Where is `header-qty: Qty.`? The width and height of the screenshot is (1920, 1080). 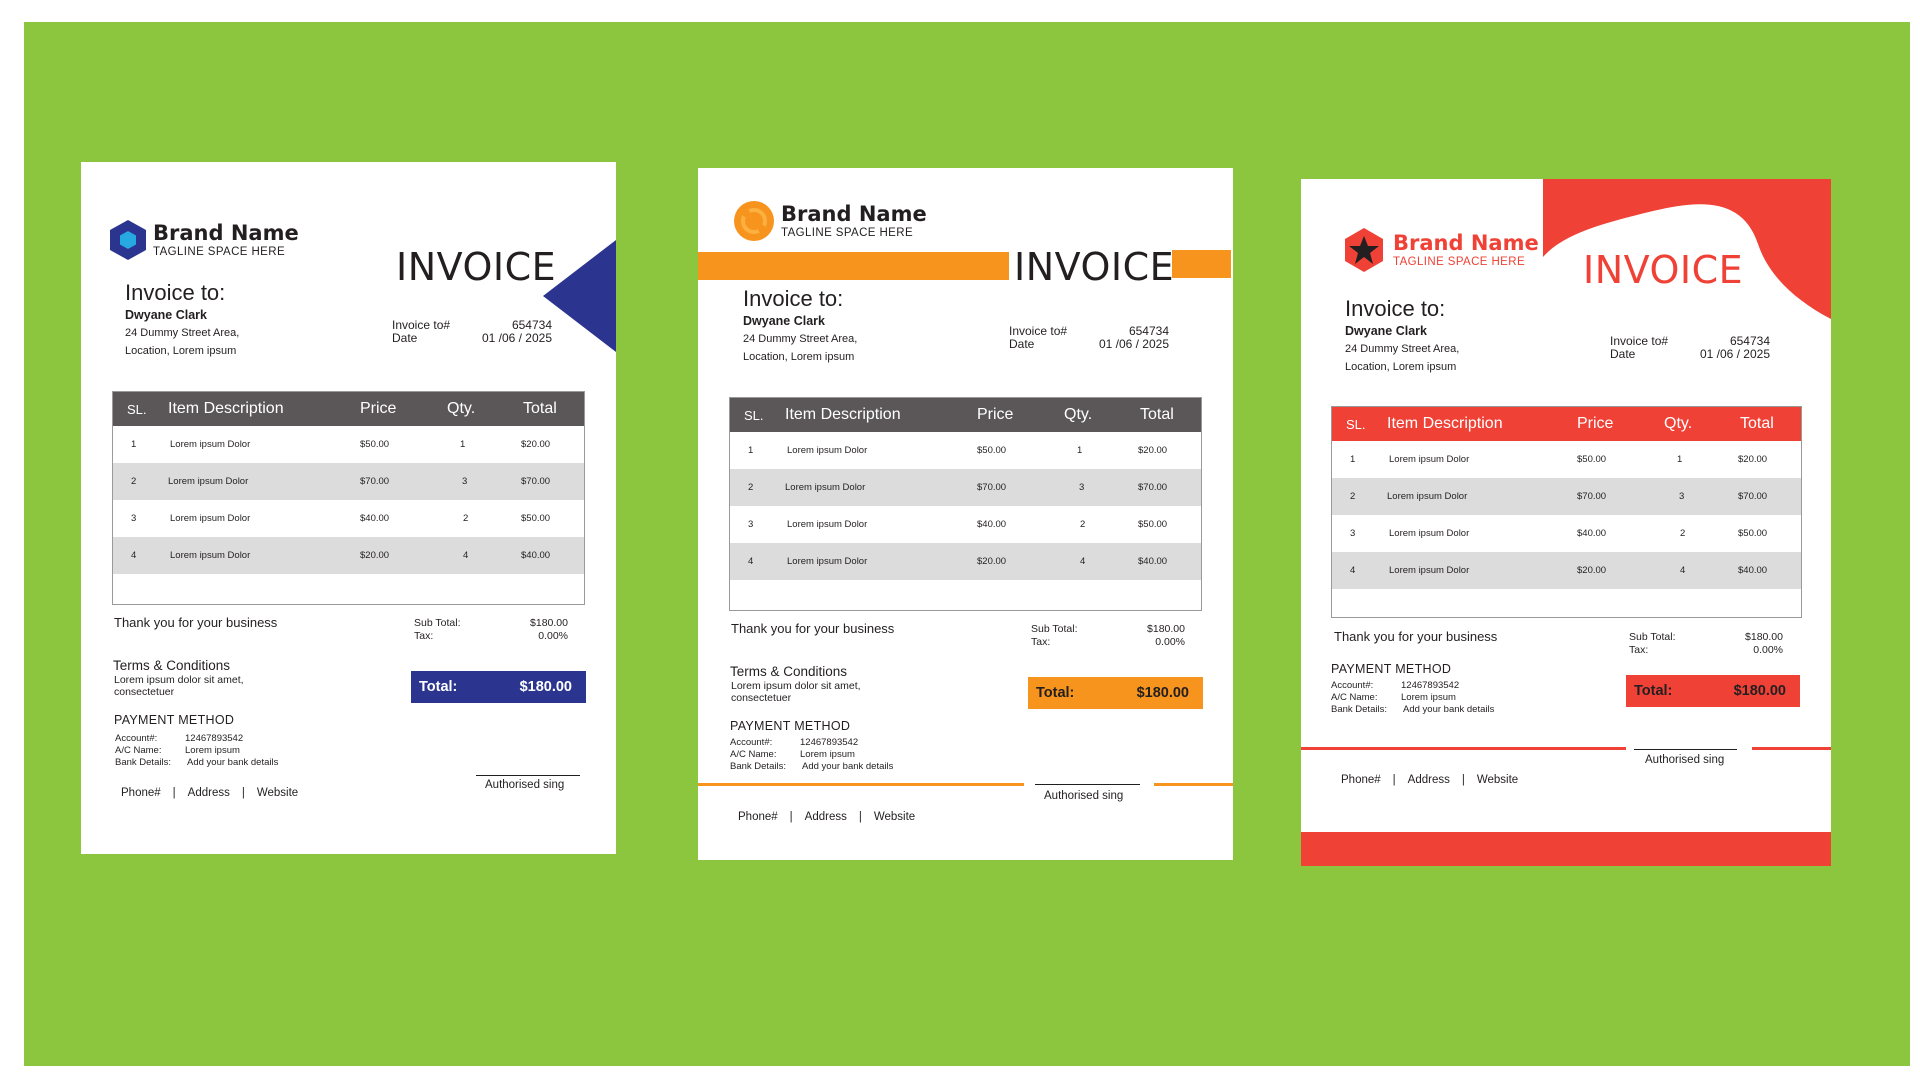 header-qty: Qty. is located at coordinates (1078, 414).